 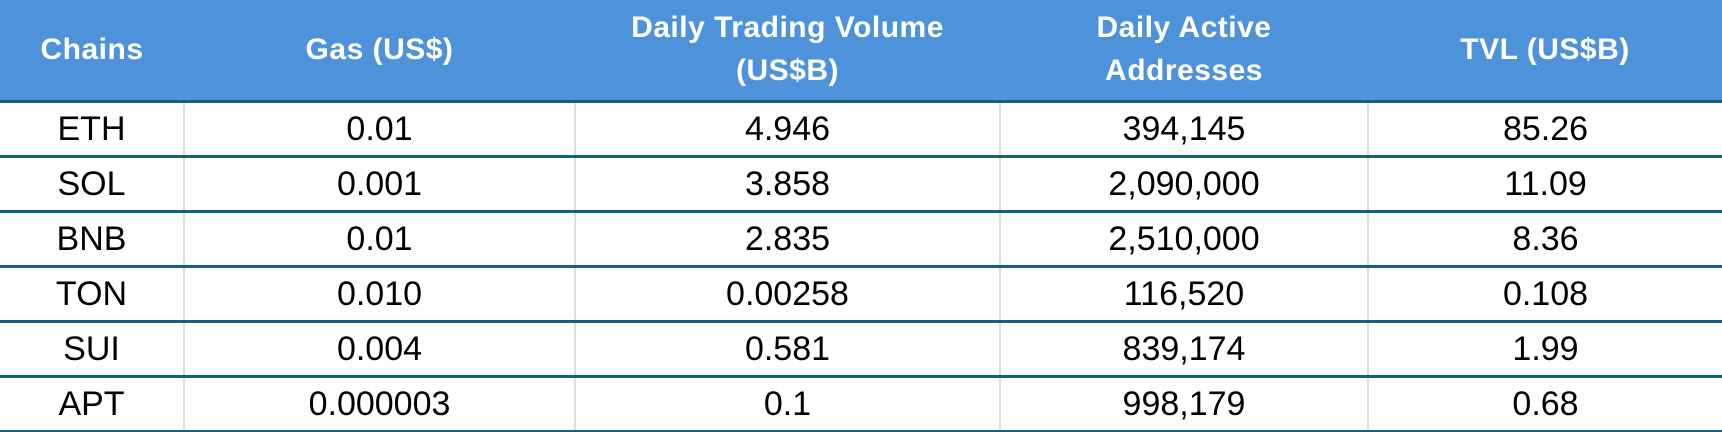 I want to click on sui-gas: 0.004, so click(x=379, y=349).